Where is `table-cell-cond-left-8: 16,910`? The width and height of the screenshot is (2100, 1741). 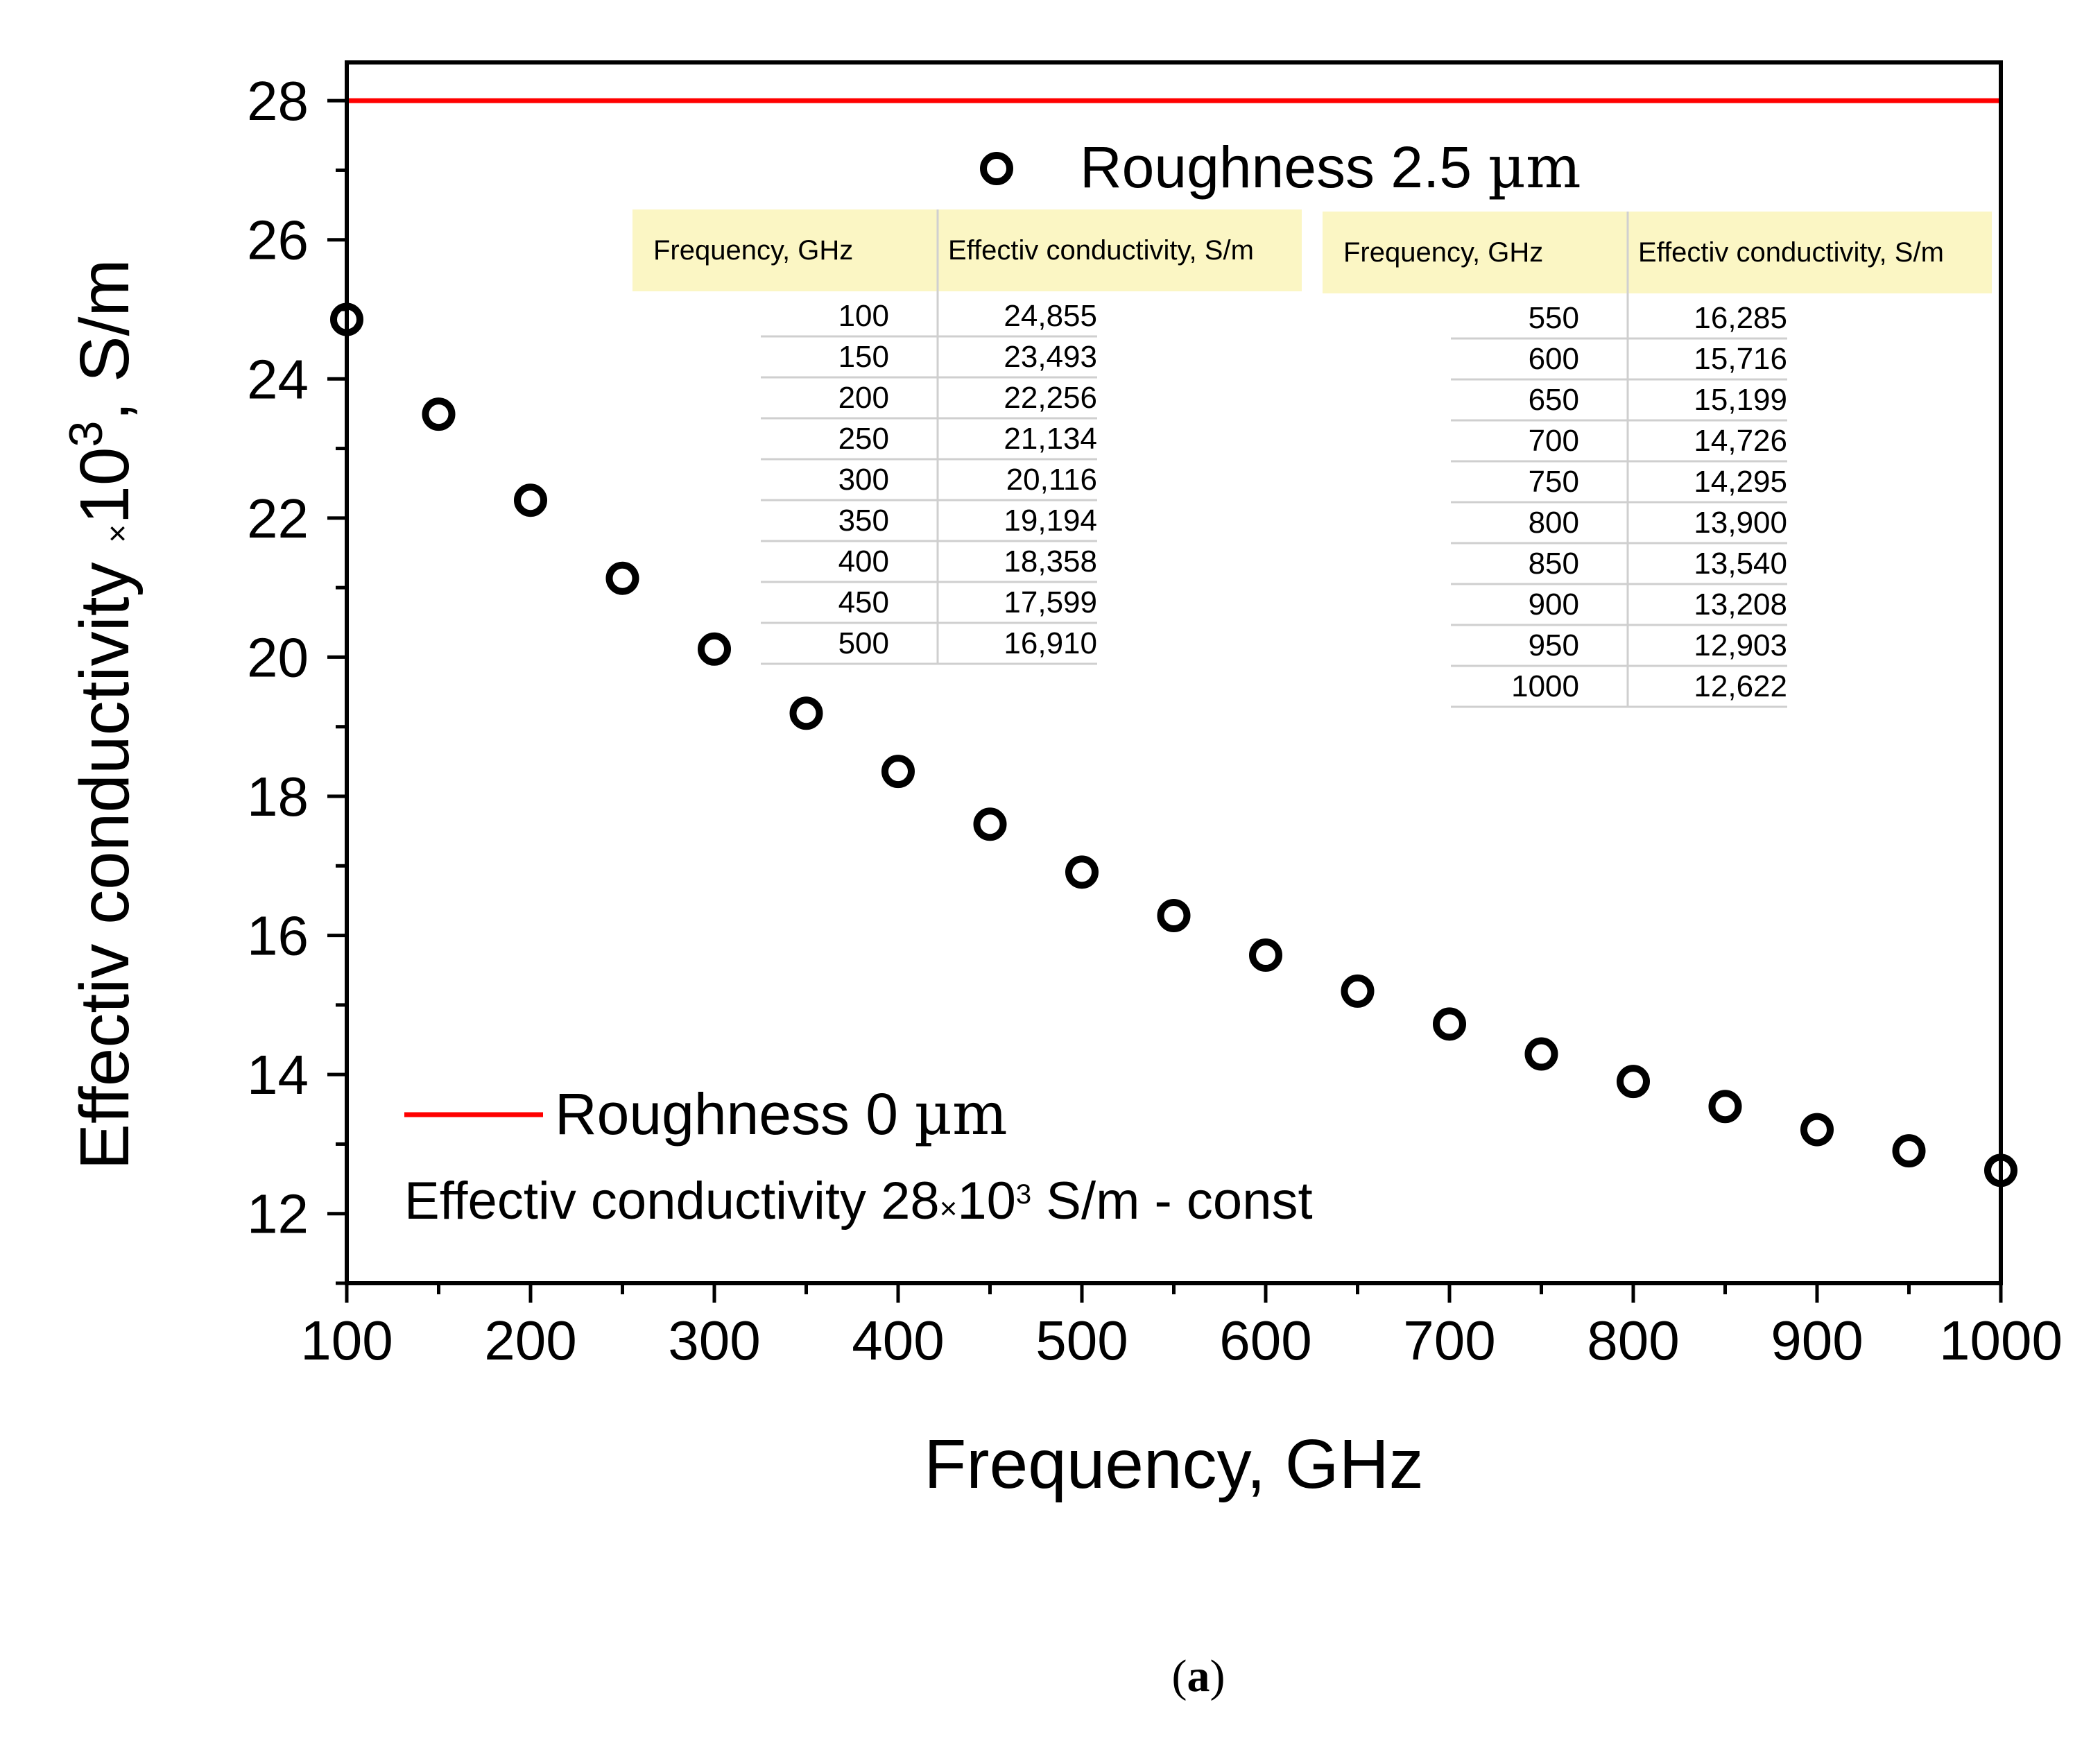
table-cell-cond-left-8: 16,910 is located at coordinates (1050, 643).